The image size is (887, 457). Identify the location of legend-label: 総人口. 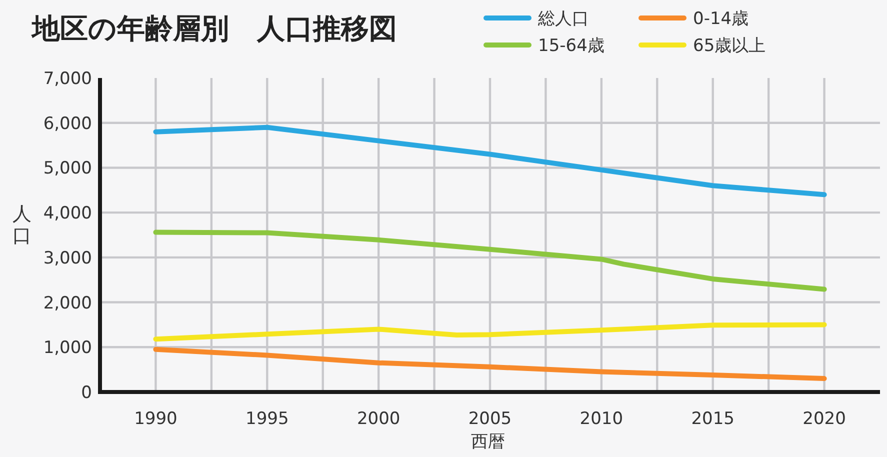
(563, 19).